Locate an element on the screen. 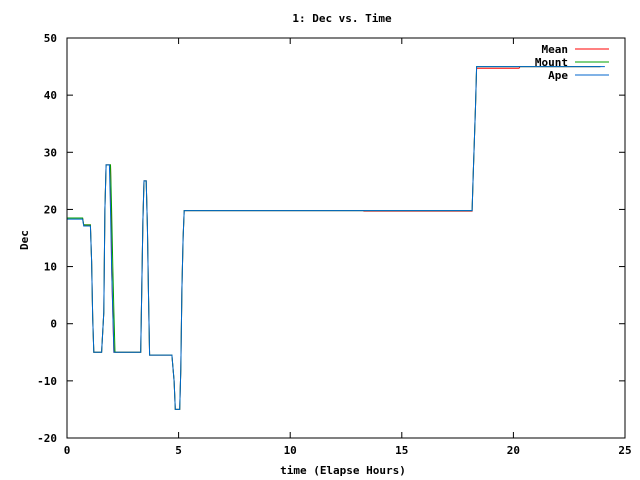 The image size is (640, 480). y-tick-label: 30 is located at coordinates (50, 152).